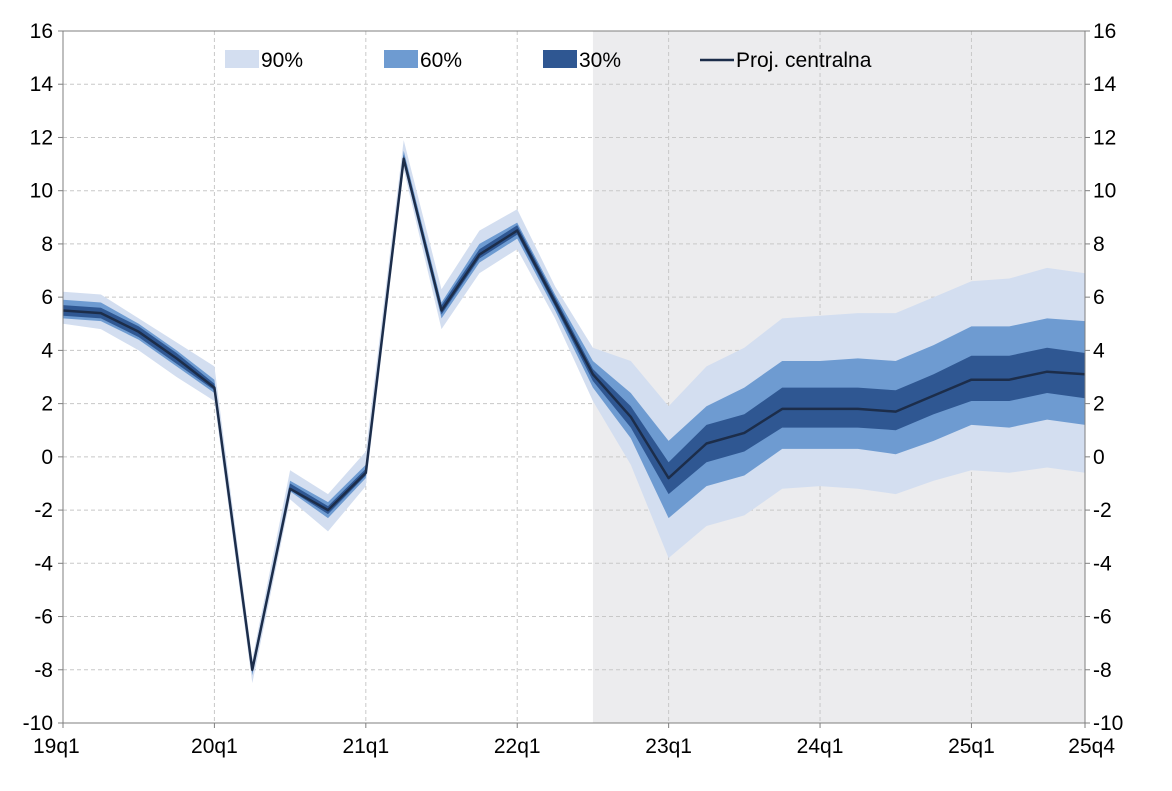 The height and width of the screenshot is (791, 1172). What do you see at coordinates (38, 723) in the screenshot?
I see `left-y-tick-label: -10` at bounding box center [38, 723].